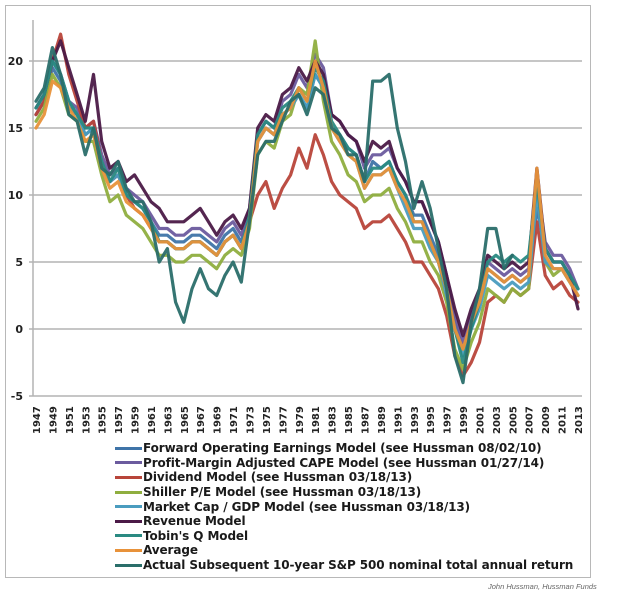 The width and height of the screenshot is (640, 596). What do you see at coordinates (194, 521) in the screenshot?
I see `legend-label: Revenue Model` at bounding box center [194, 521].